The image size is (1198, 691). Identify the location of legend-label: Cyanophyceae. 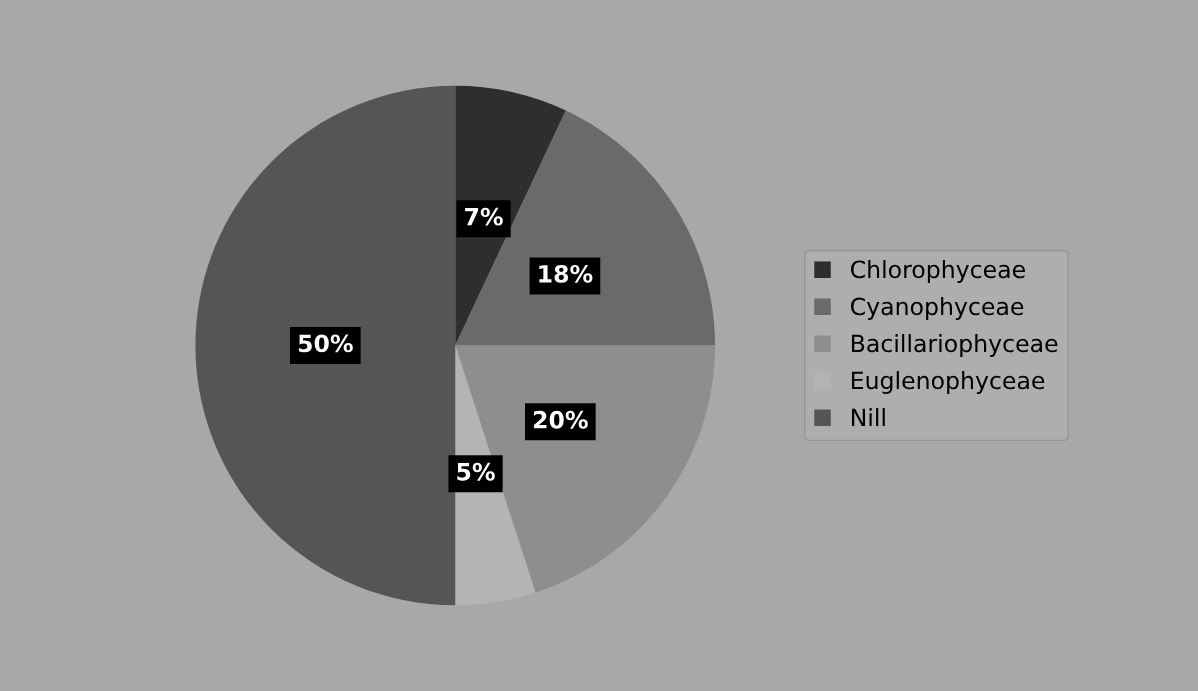
(937, 308).